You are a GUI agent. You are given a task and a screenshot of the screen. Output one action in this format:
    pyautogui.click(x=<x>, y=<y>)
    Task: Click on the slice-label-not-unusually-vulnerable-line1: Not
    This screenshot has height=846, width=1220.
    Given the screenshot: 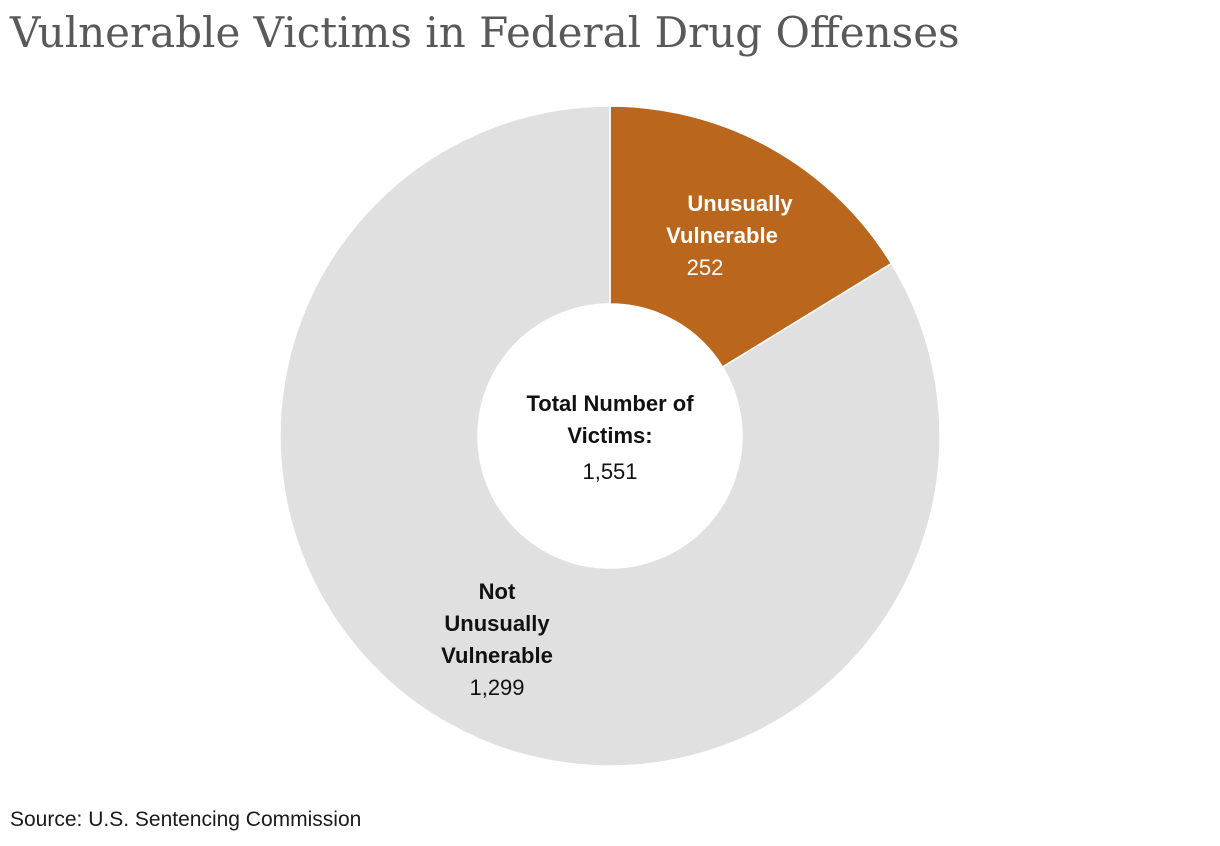 What is the action you would take?
    pyautogui.click(x=497, y=591)
    